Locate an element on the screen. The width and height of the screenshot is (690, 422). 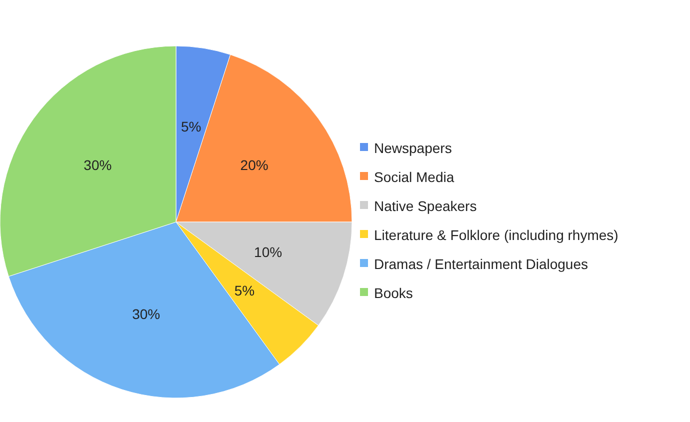
data-label: 20% is located at coordinates (254, 165).